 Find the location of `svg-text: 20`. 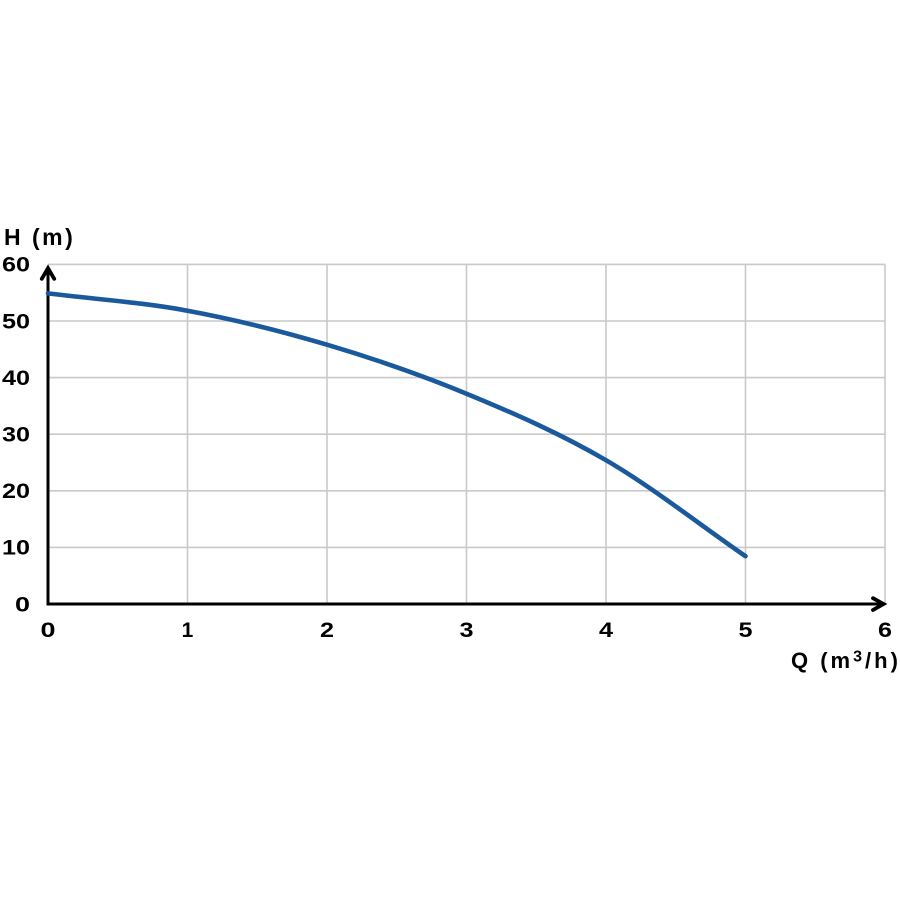

svg-text: 20 is located at coordinates (16, 491).